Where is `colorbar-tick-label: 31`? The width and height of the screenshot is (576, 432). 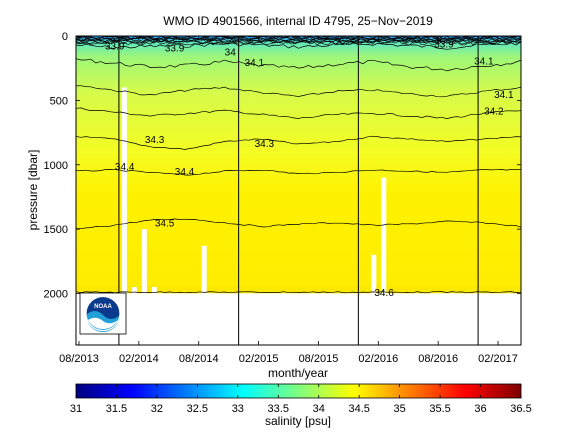
colorbar-tick-label: 31 is located at coordinates (76, 409).